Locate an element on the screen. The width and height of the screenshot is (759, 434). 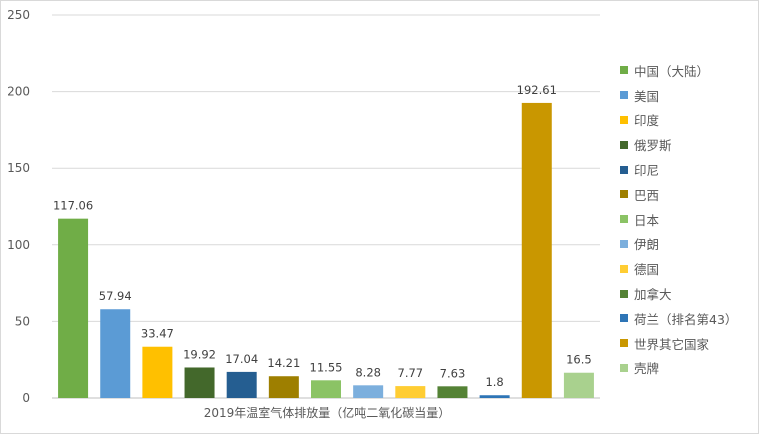
legend-item: 加拿大 is located at coordinates (687, 293).